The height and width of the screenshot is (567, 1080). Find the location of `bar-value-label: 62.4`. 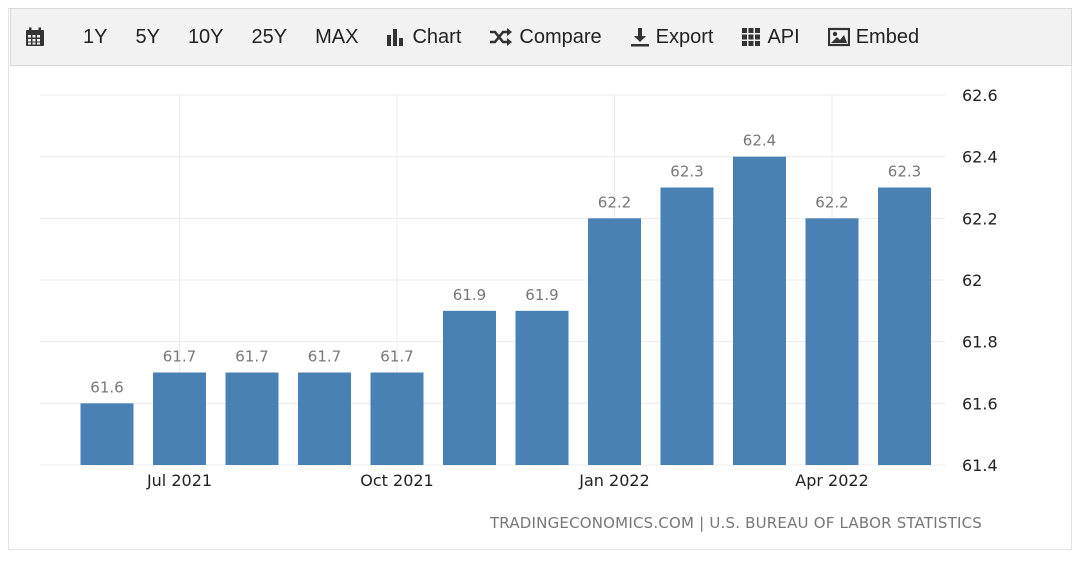

bar-value-label: 62.4 is located at coordinates (759, 141).